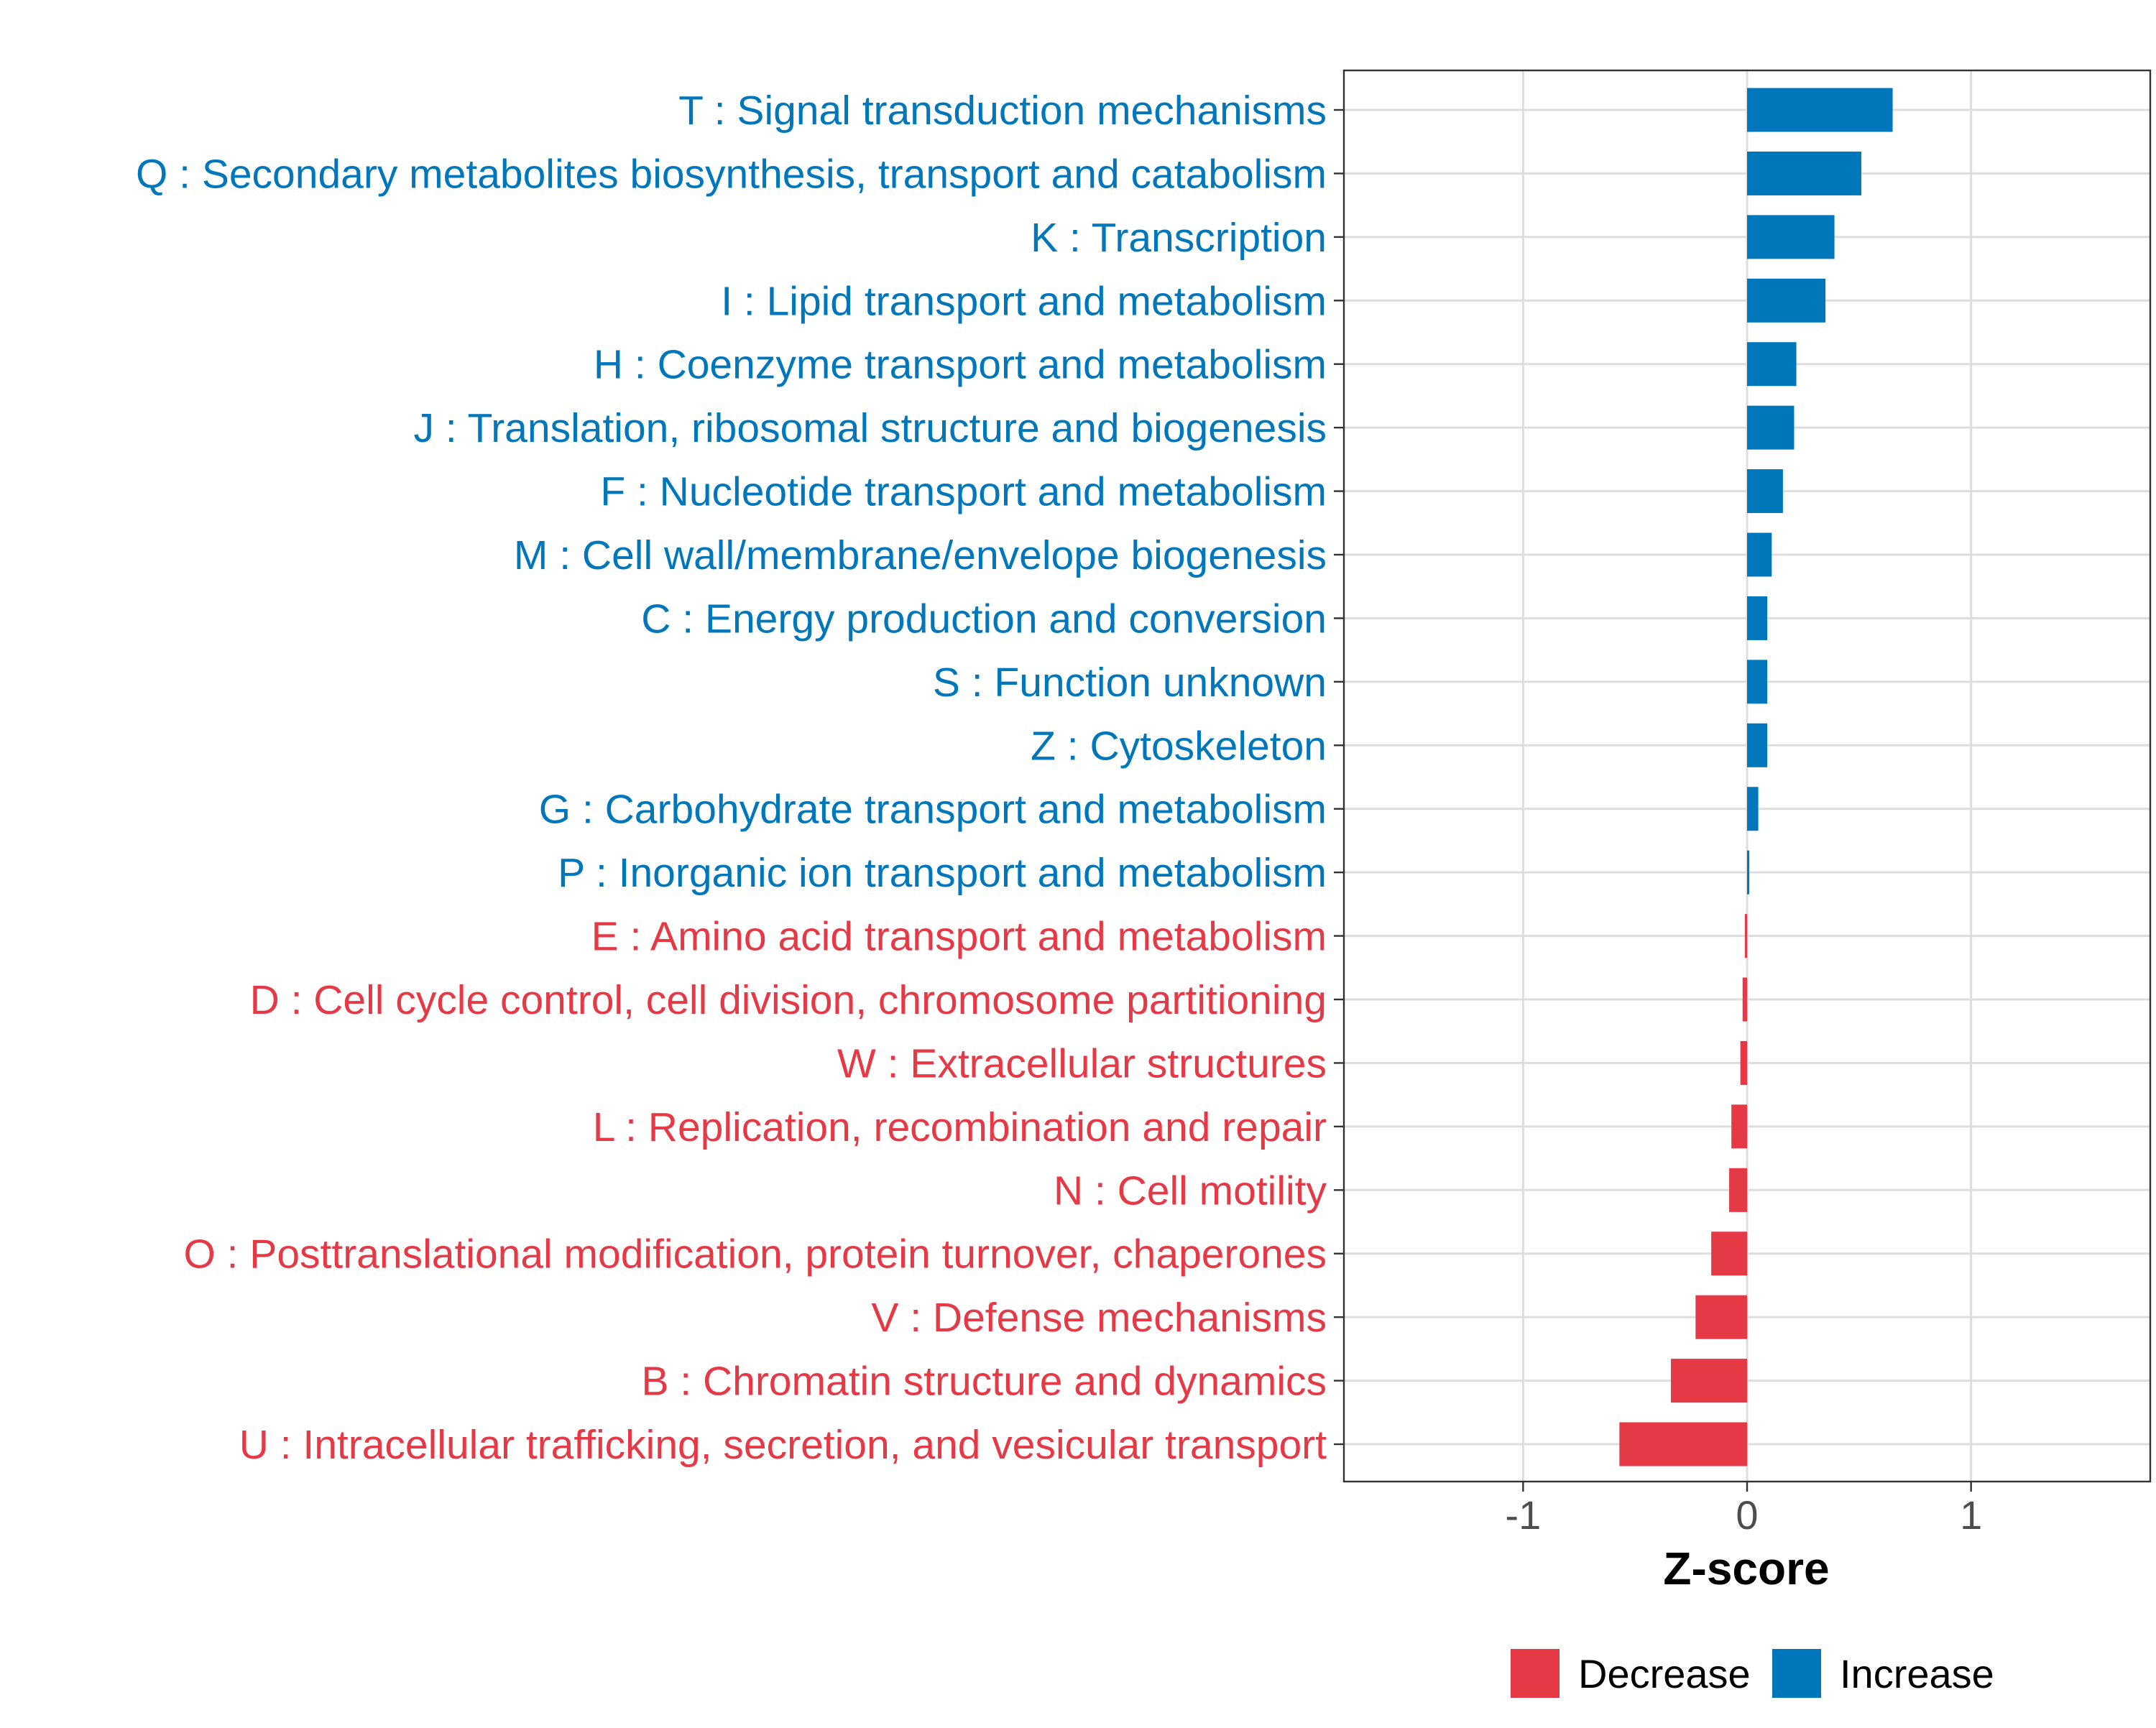 The height and width of the screenshot is (1728, 2156). What do you see at coordinates (964, 492) in the screenshot?
I see `y-tick-label: F : Nucleotide transport and metabolism` at bounding box center [964, 492].